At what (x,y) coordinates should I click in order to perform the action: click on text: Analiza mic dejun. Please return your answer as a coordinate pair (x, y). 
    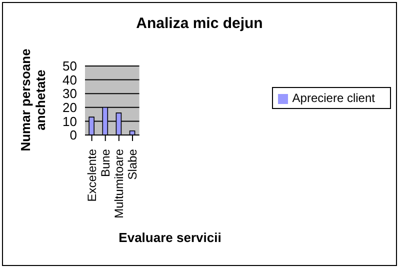
    Looking at the image, I should click on (199, 23).